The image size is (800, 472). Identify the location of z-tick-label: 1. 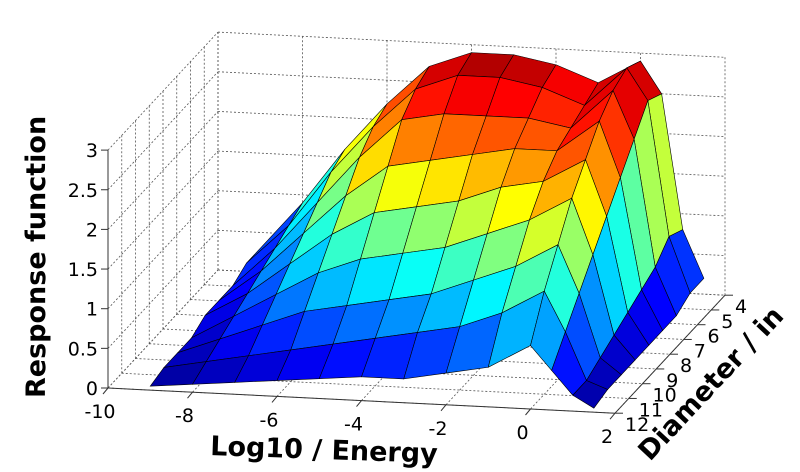
(92, 310).